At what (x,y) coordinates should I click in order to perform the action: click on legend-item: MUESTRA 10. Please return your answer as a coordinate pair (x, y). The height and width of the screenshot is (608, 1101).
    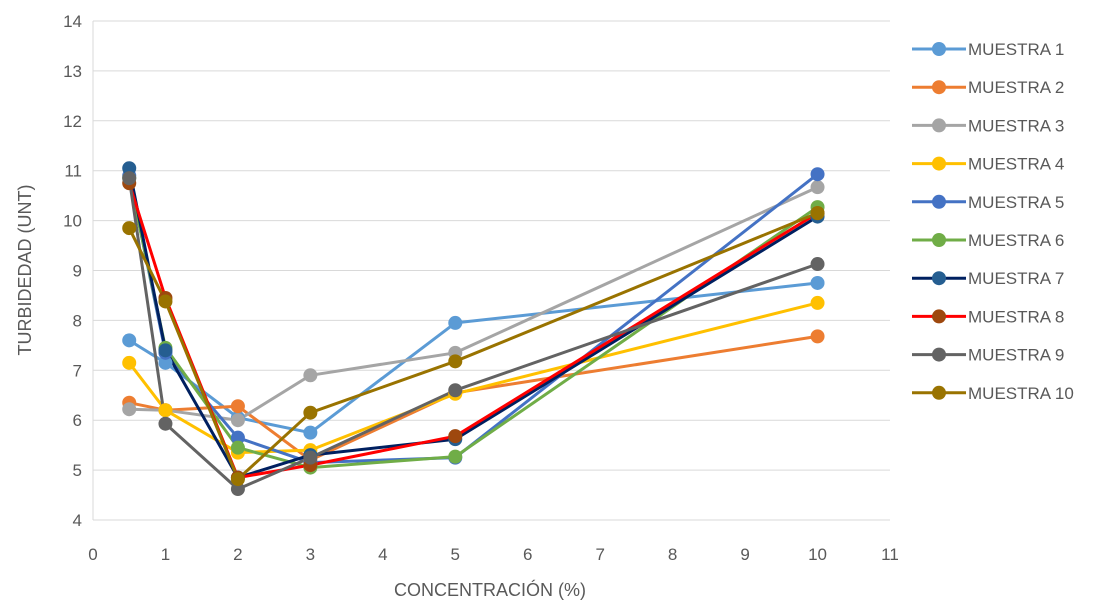
    Looking at the image, I should click on (993, 393).